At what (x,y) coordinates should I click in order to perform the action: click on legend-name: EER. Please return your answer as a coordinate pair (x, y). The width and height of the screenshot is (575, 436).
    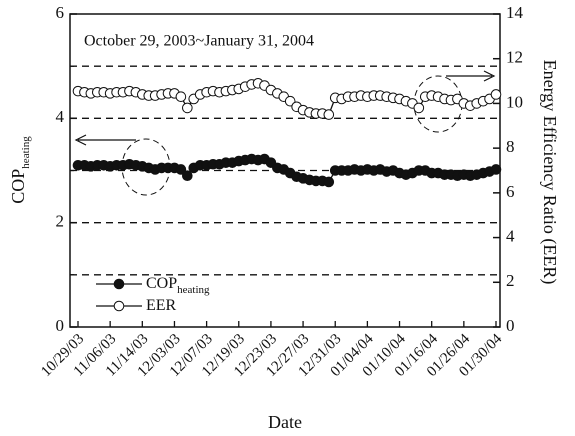
    Looking at the image, I should click on (161, 305).